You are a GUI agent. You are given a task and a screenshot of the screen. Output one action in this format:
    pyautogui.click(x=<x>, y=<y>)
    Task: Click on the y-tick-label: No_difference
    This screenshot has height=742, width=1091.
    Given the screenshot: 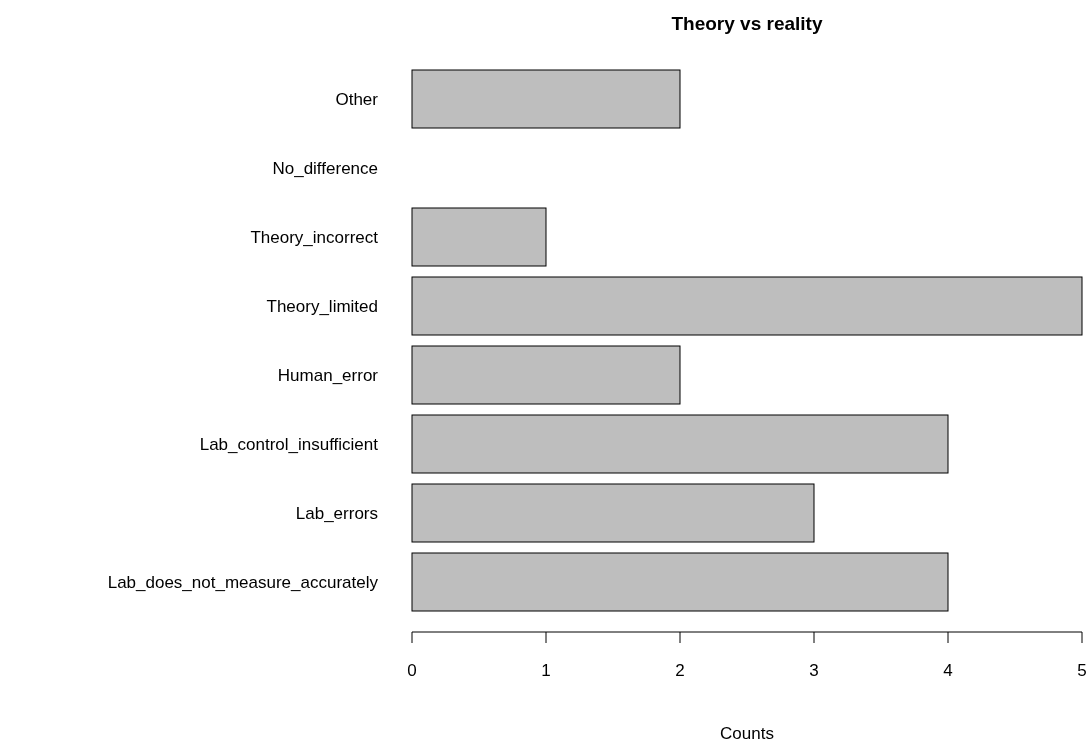 What is the action you would take?
    pyautogui.click(x=325, y=168)
    